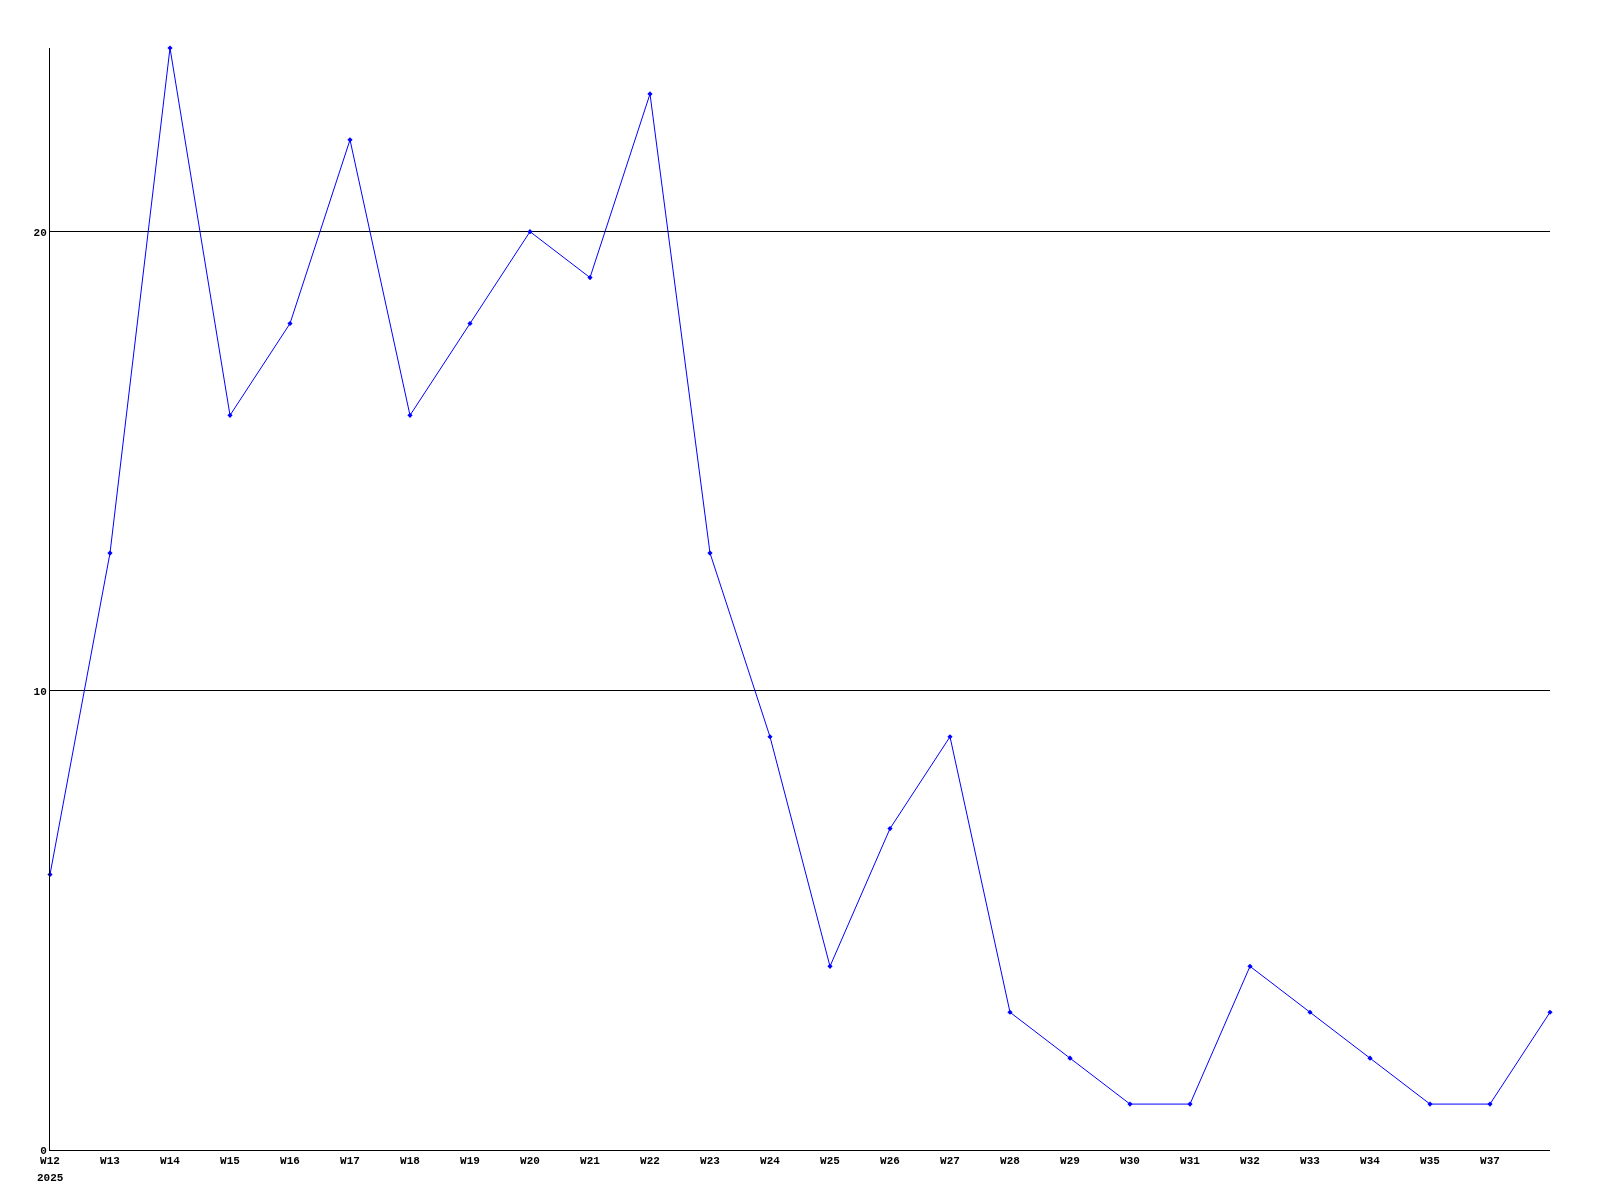 The width and height of the screenshot is (1600, 1200). Describe the element at coordinates (650, 1161) in the screenshot. I see `x-tick-label: W22` at that location.